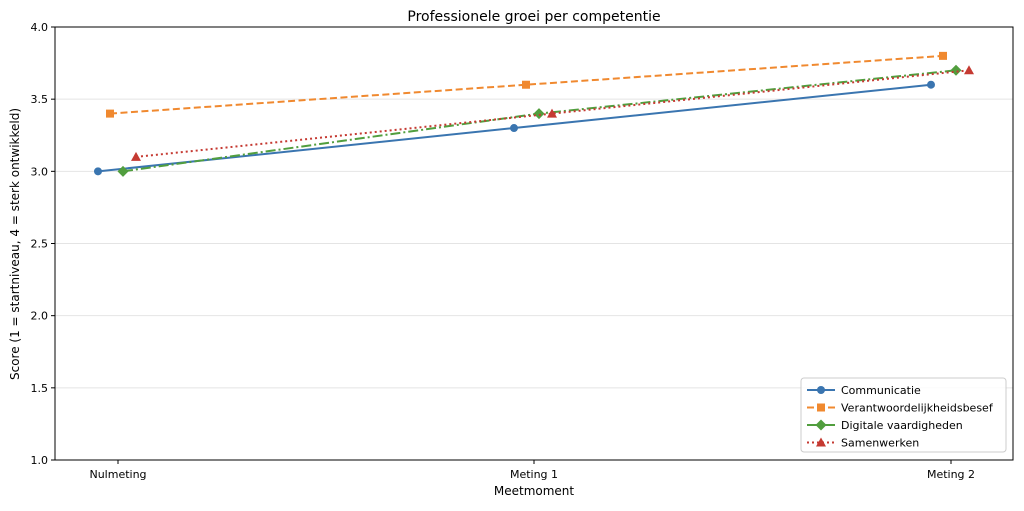  What do you see at coordinates (951, 474) in the screenshot?
I see `x-tick-label: Meting 2` at bounding box center [951, 474].